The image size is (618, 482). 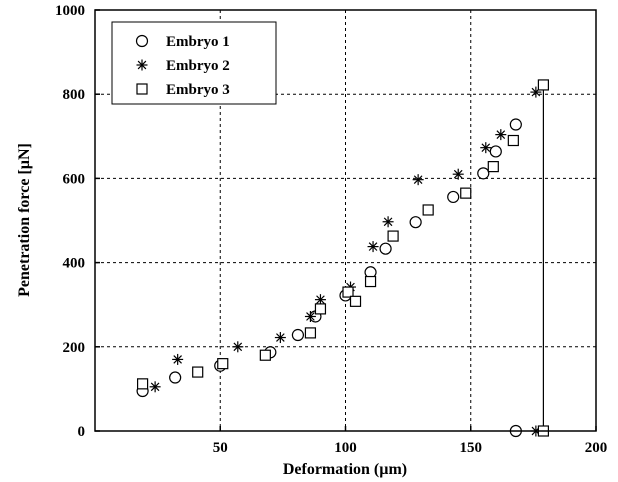 I want to click on x-tick-label: 50, so click(x=220, y=448).